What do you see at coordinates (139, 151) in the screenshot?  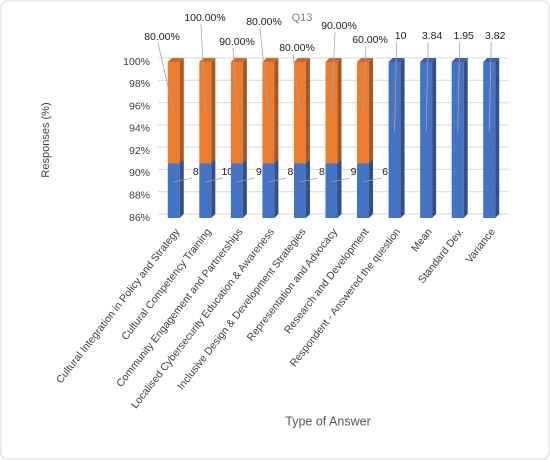 I see `y-tick-label: 92%` at bounding box center [139, 151].